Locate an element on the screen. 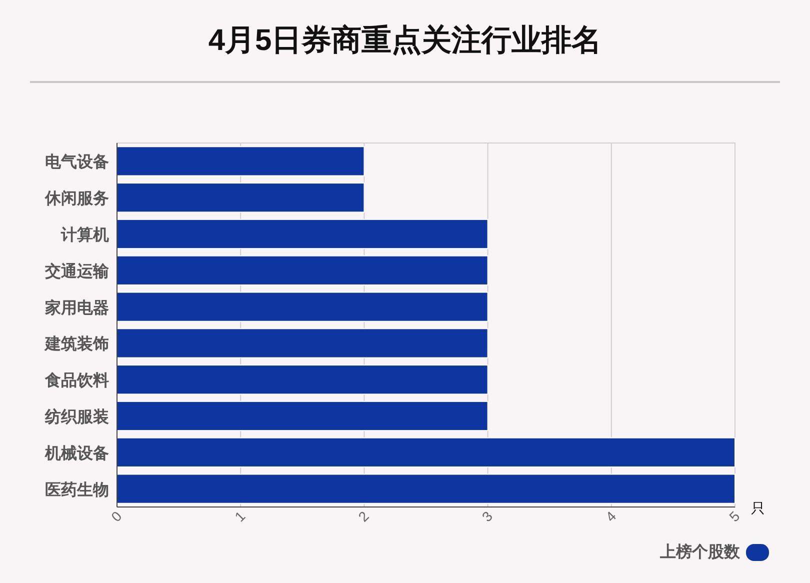 The width and height of the screenshot is (810, 583). x-tick-label: 5 is located at coordinates (734, 516).